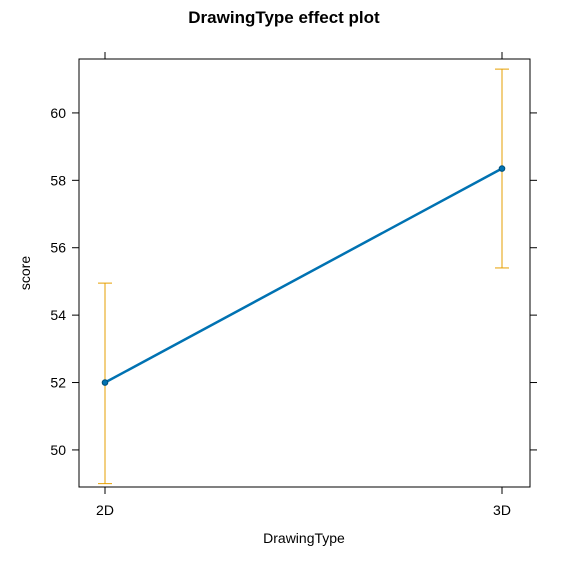  I want to click on chart-title: DrawingType effect plot, so click(284, 17).